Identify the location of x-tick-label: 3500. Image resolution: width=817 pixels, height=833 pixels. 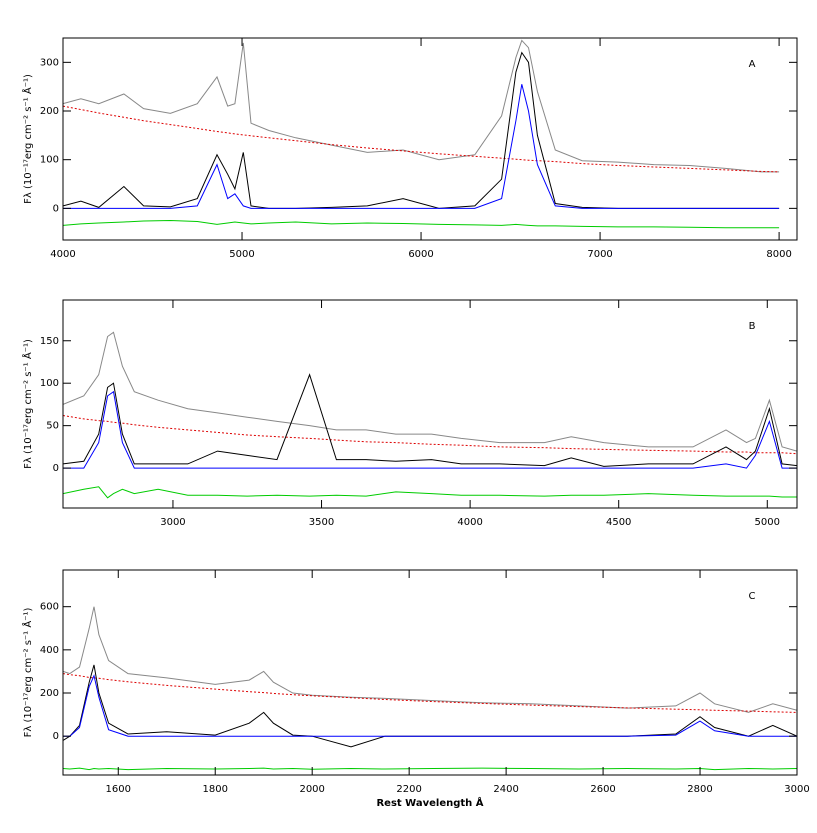
(321, 522).